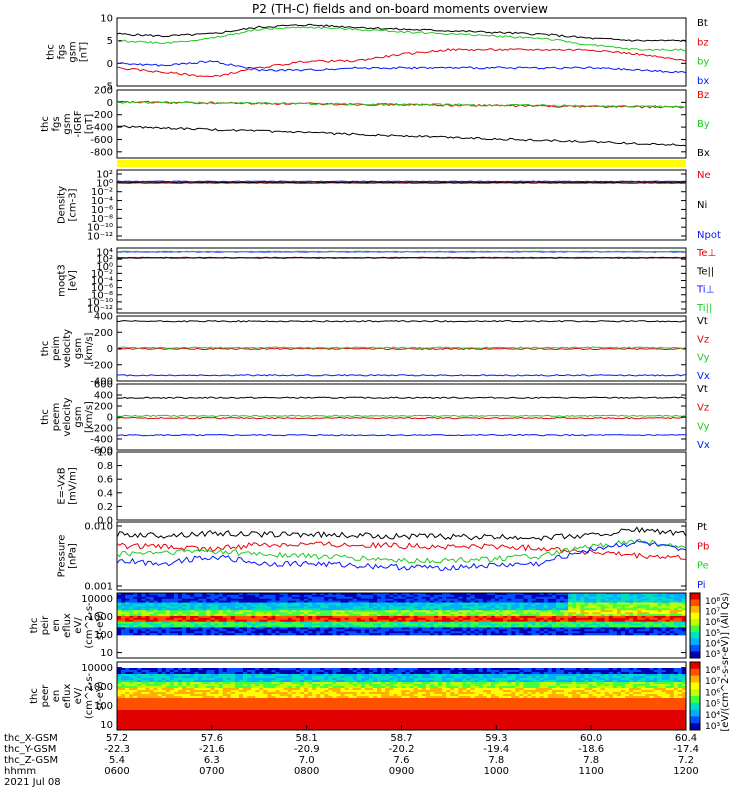 This screenshot has height=800, width=750. Describe the element at coordinates (401, 67) in the screenshot. I see `series-line-bx` at that location.